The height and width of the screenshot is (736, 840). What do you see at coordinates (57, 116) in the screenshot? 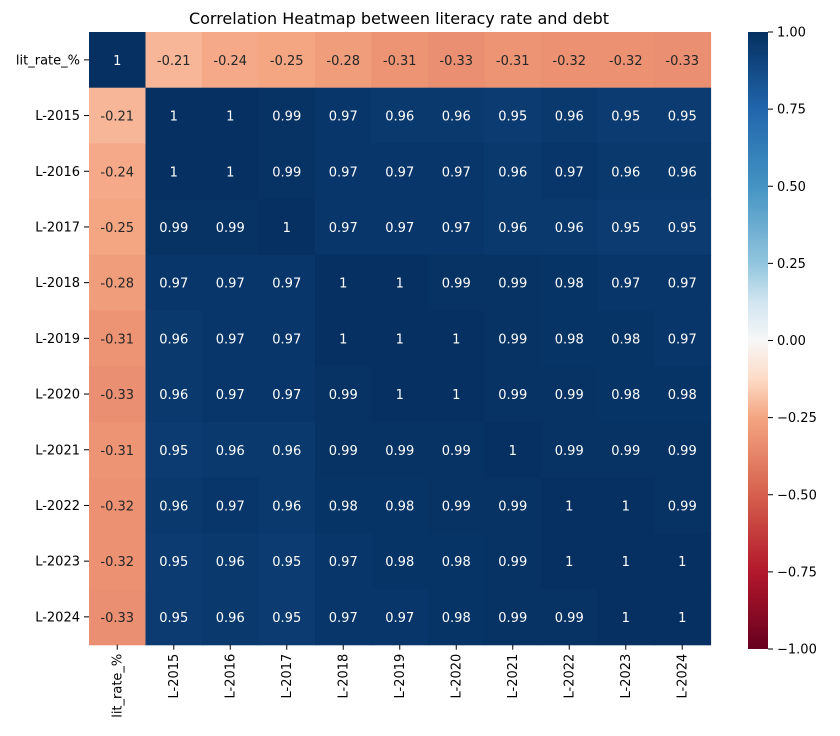
I see `row-tick-label: L-2015` at bounding box center [57, 116].